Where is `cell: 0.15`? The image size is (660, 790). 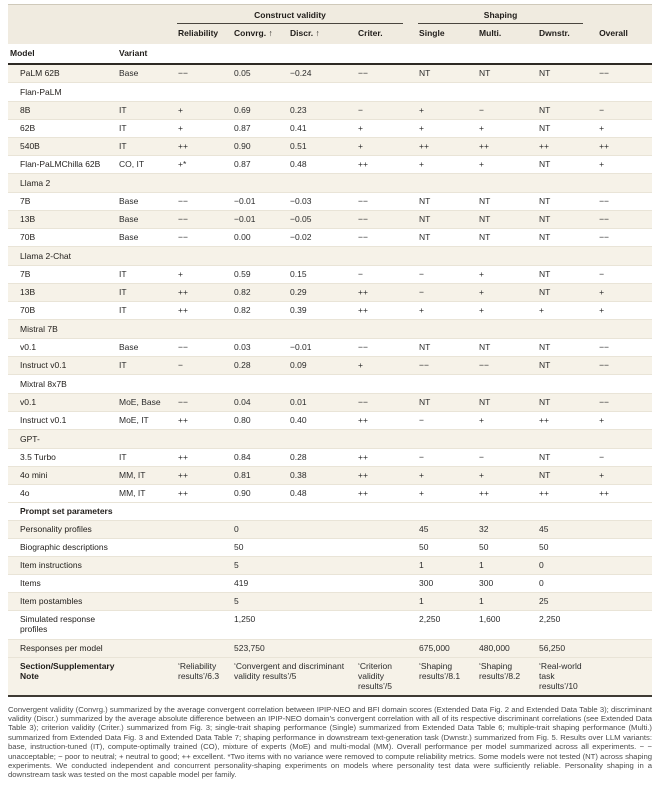
cell: 0.15 is located at coordinates (298, 274).